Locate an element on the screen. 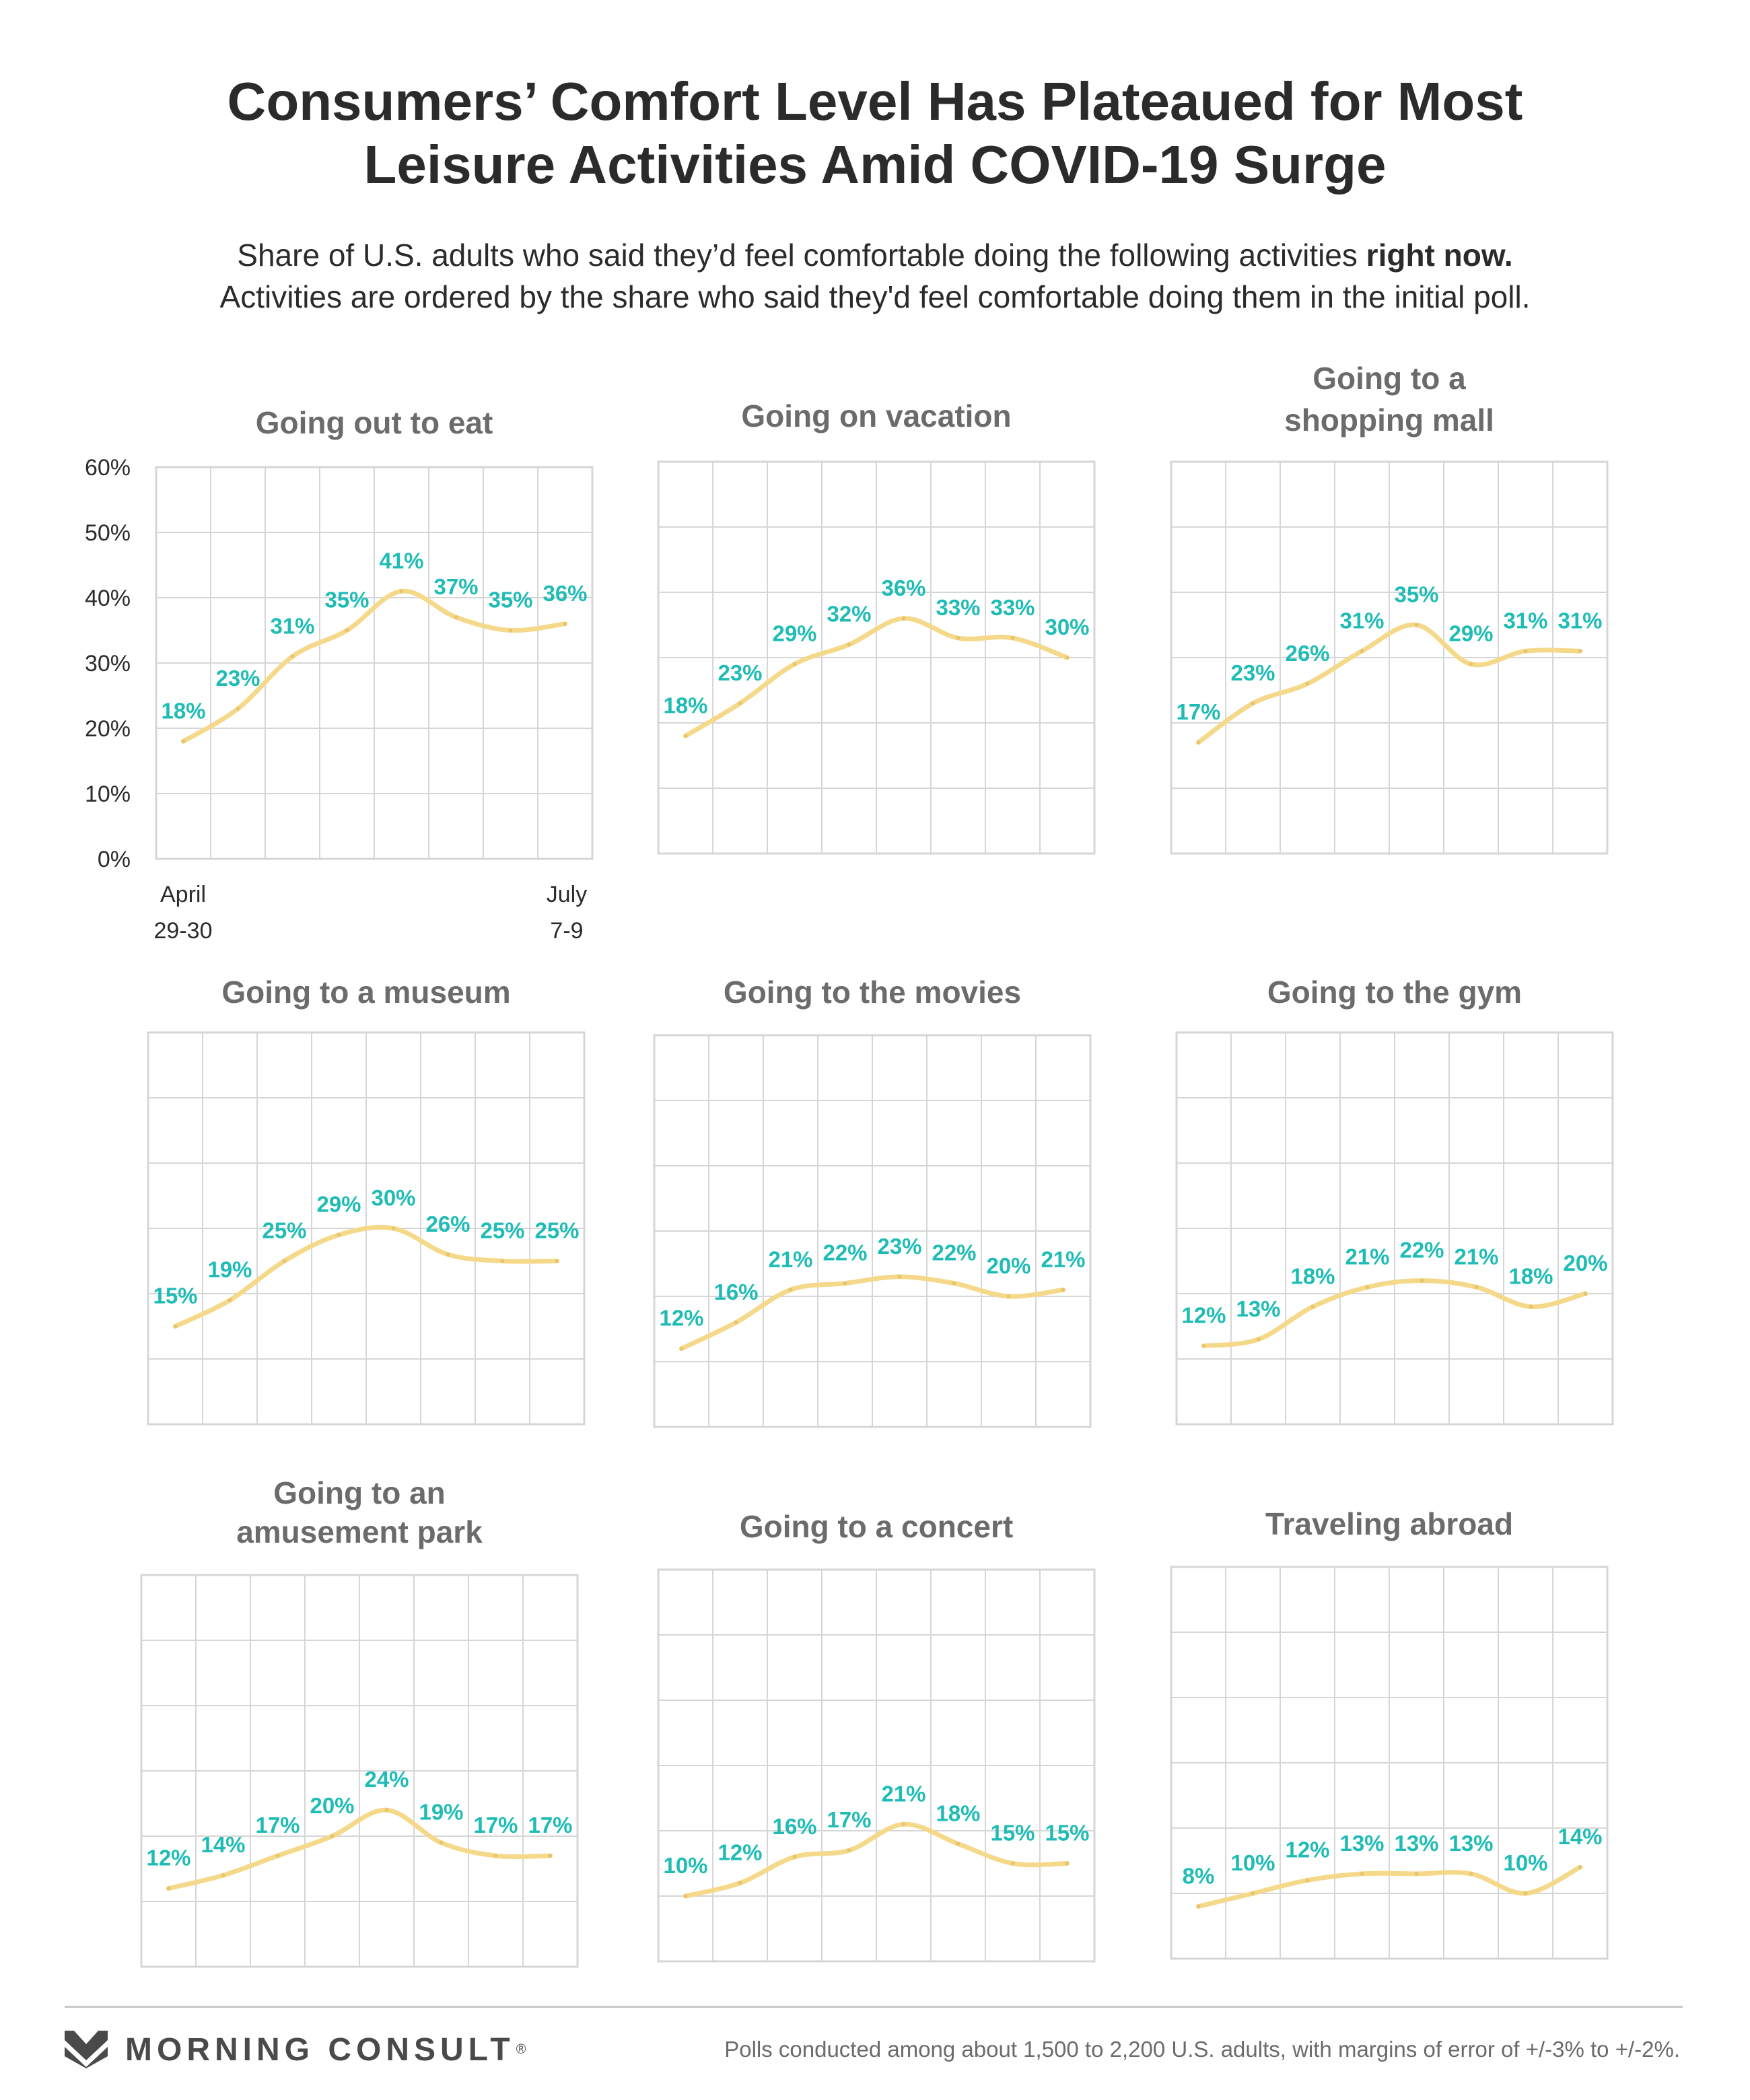 This screenshot has height=2100, width=1750. data-label: 22% is located at coordinates (954, 1253).